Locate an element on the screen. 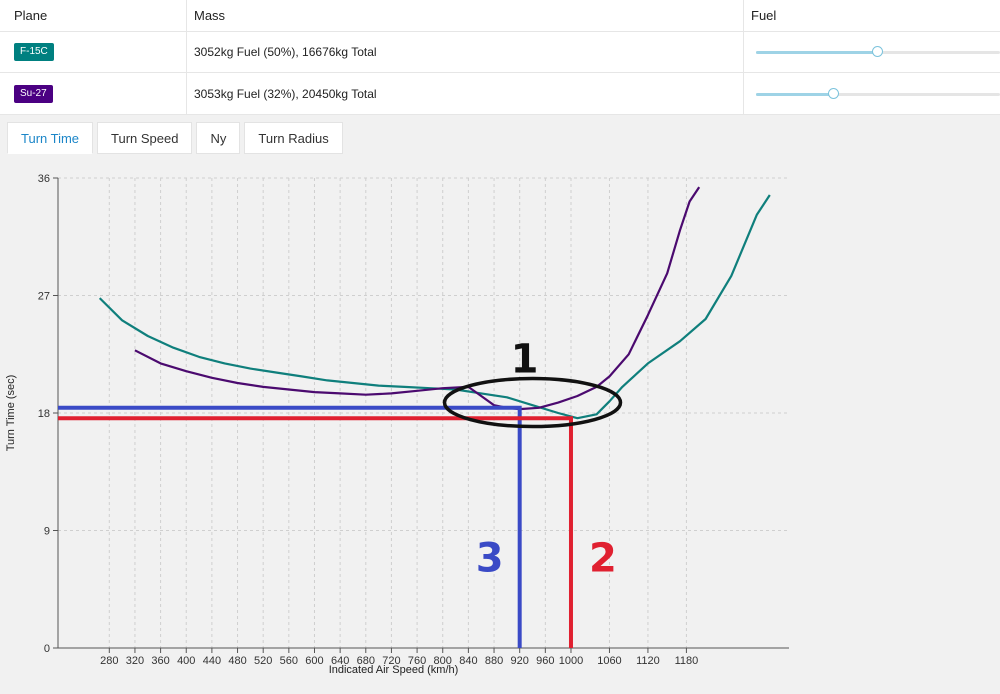 This screenshot has height=694, width=1000. fuel-slider-su27 is located at coordinates (878, 94).